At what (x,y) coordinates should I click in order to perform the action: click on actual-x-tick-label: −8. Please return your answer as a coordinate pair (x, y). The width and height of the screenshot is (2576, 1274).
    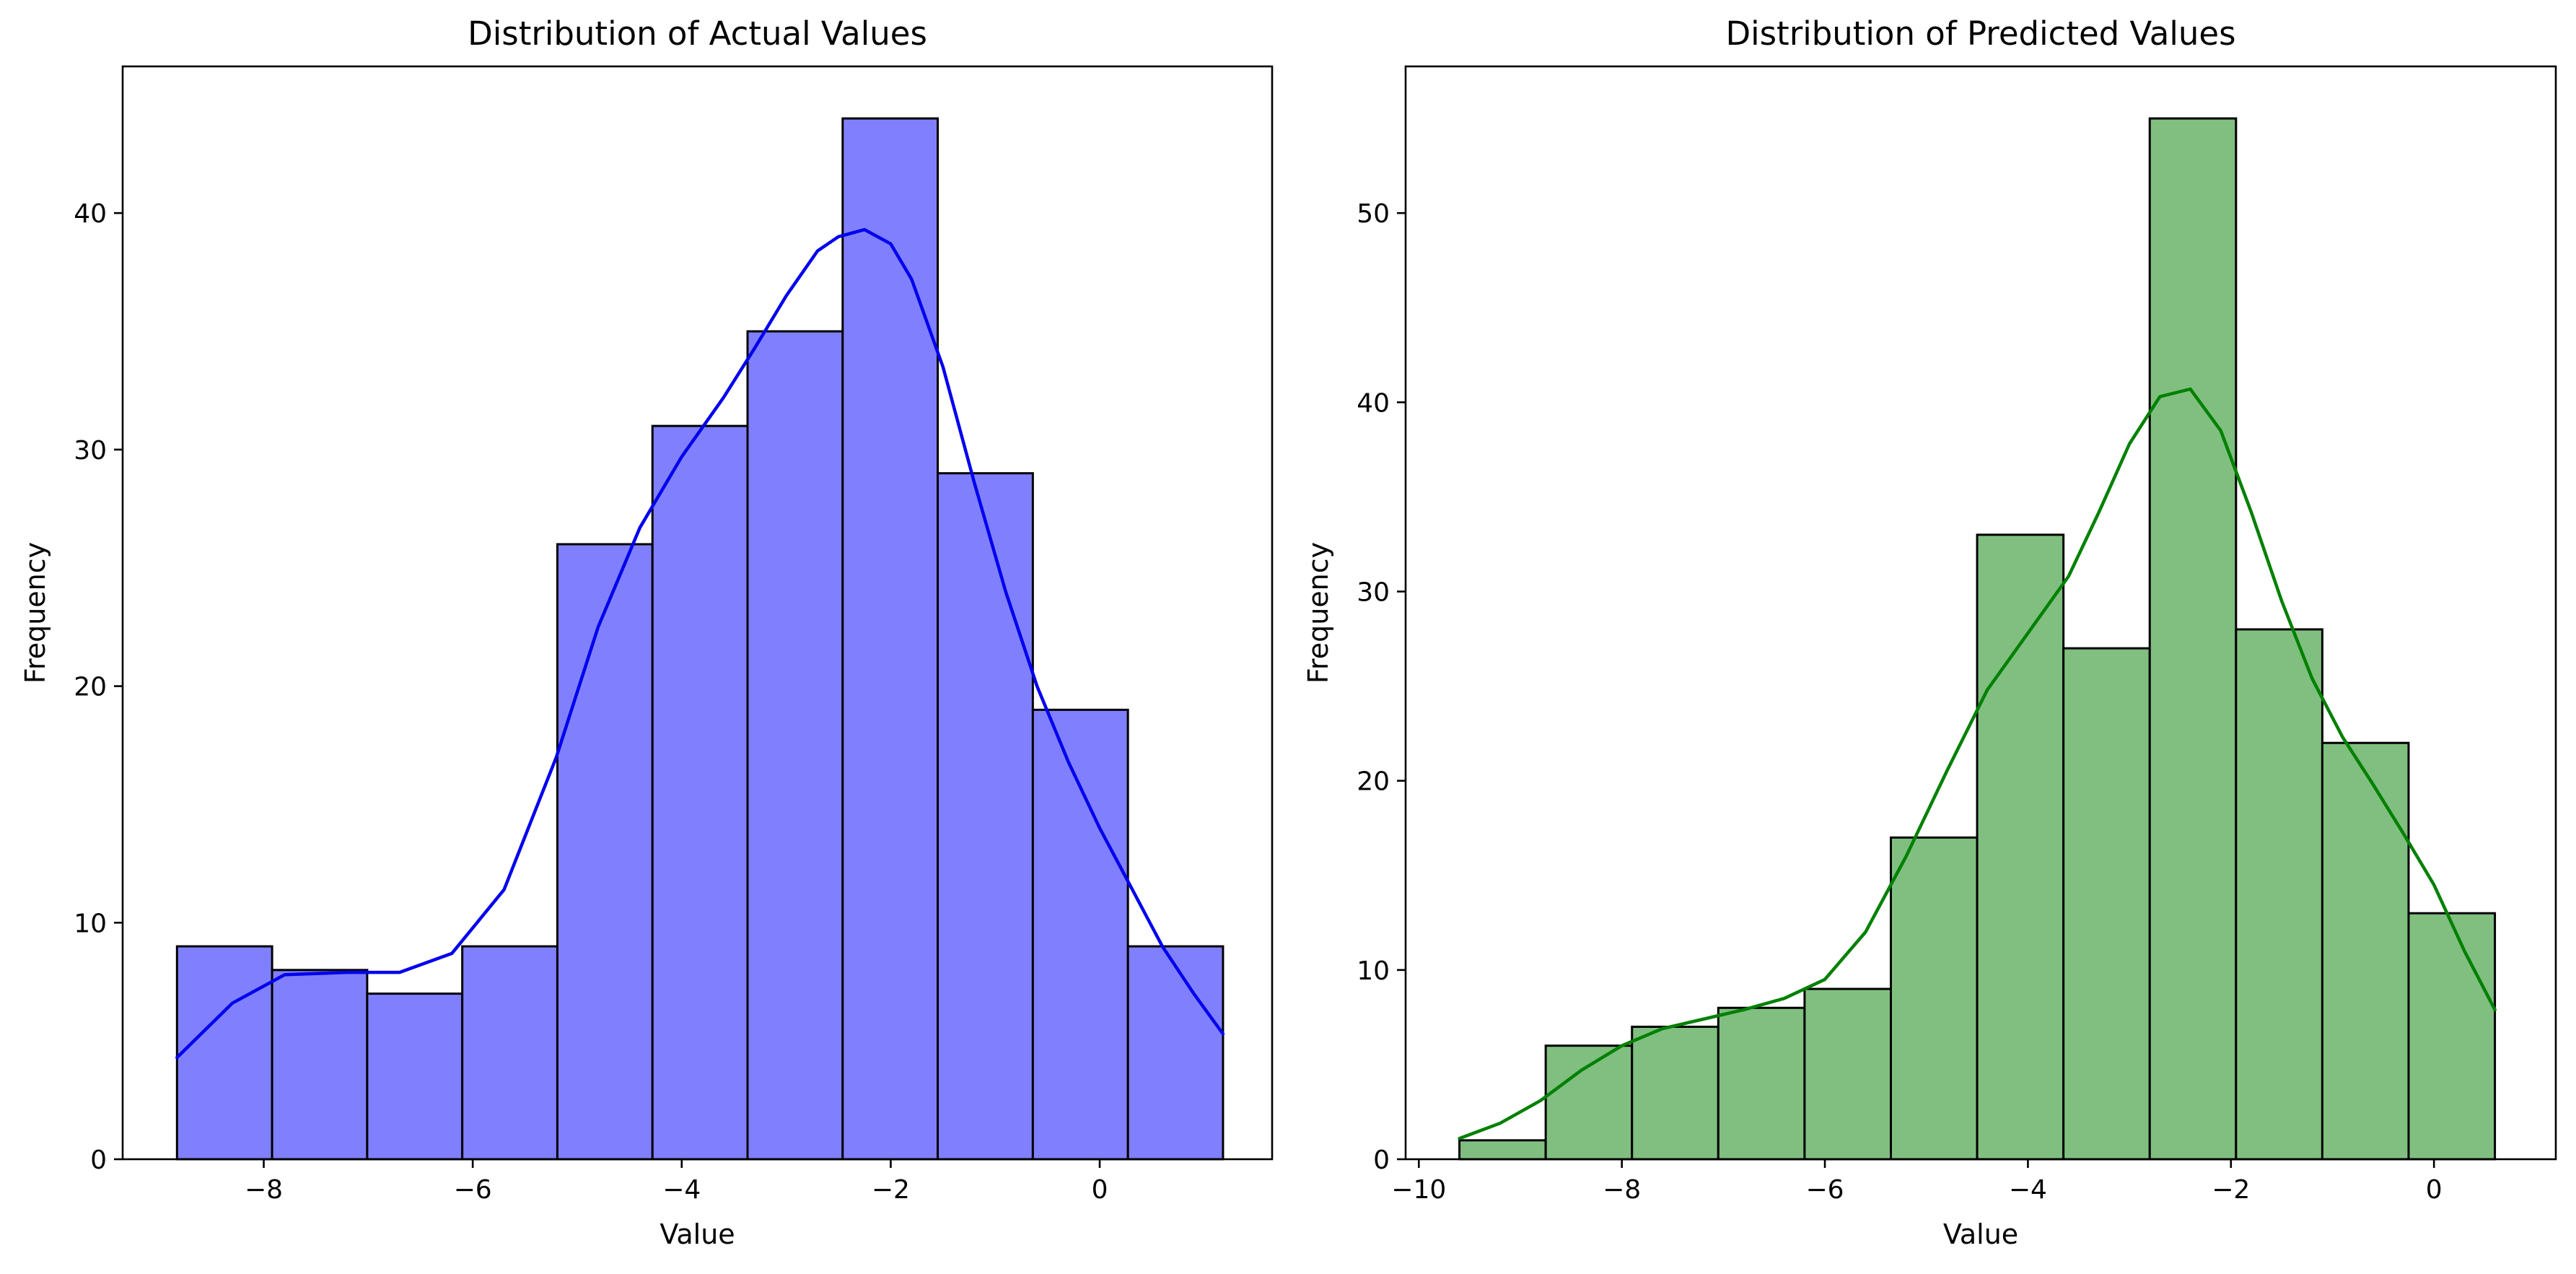
    Looking at the image, I should click on (264, 1190).